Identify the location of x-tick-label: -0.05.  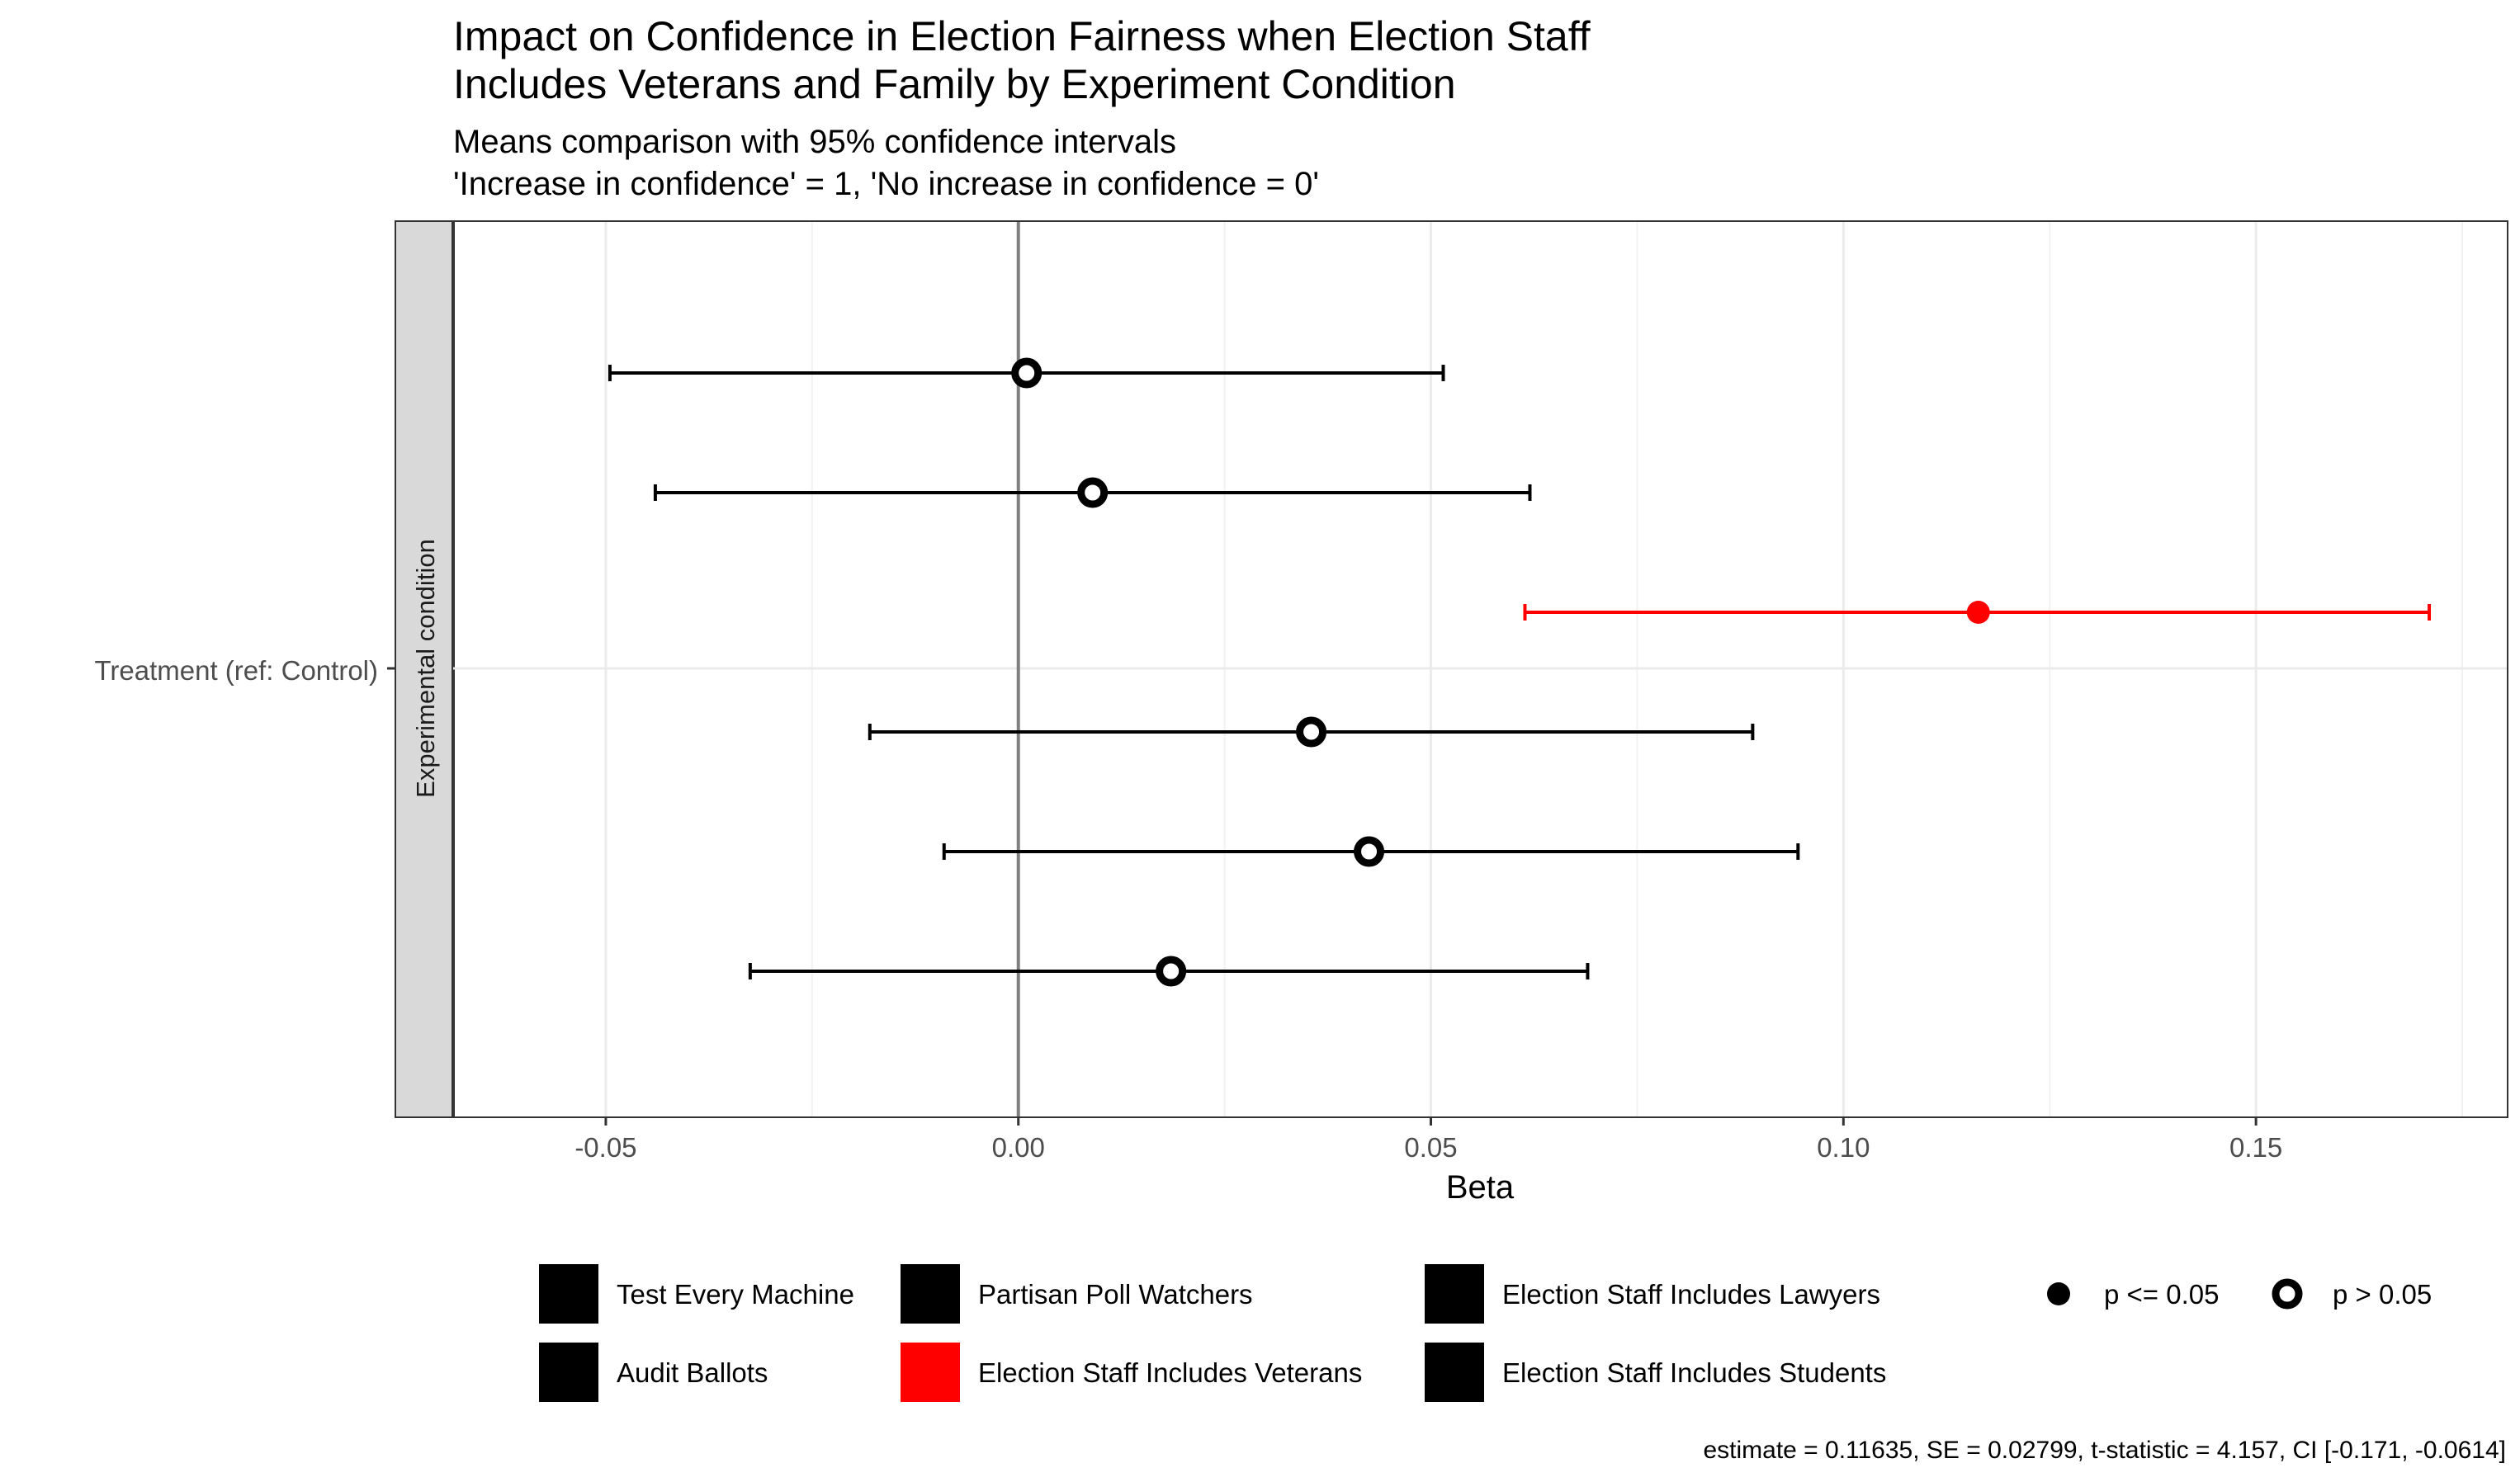
(605, 1147).